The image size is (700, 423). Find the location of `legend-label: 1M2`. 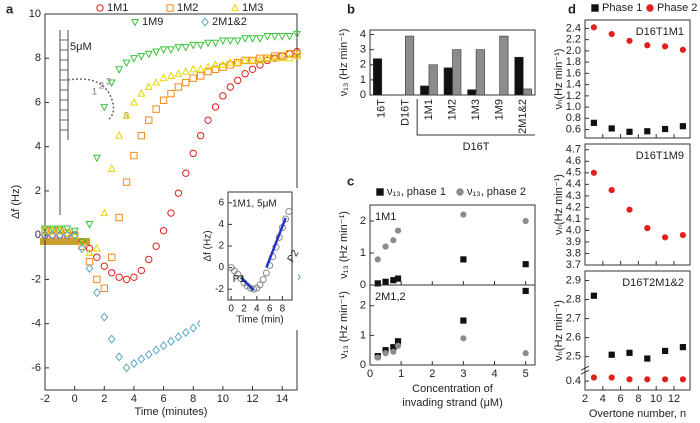

legend-label: 1M2 is located at coordinates (187, 8).